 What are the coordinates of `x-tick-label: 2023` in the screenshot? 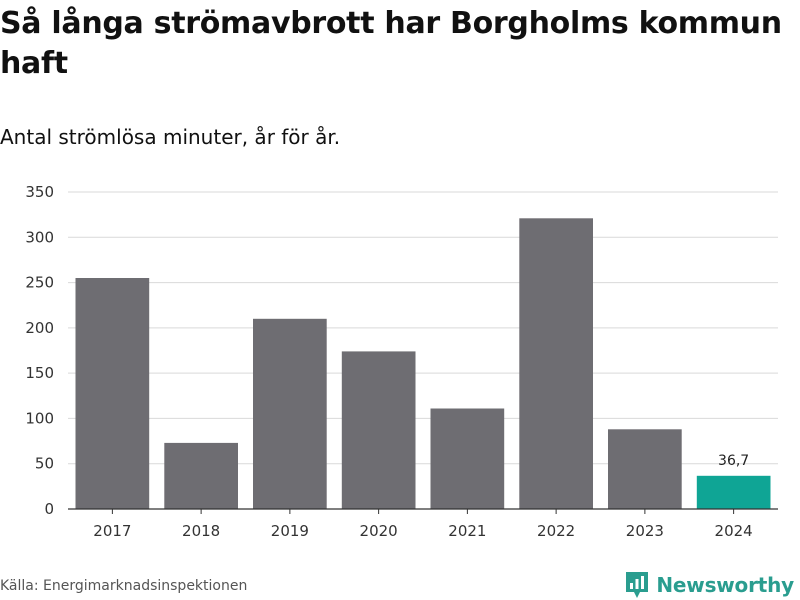 It's located at (645, 531).